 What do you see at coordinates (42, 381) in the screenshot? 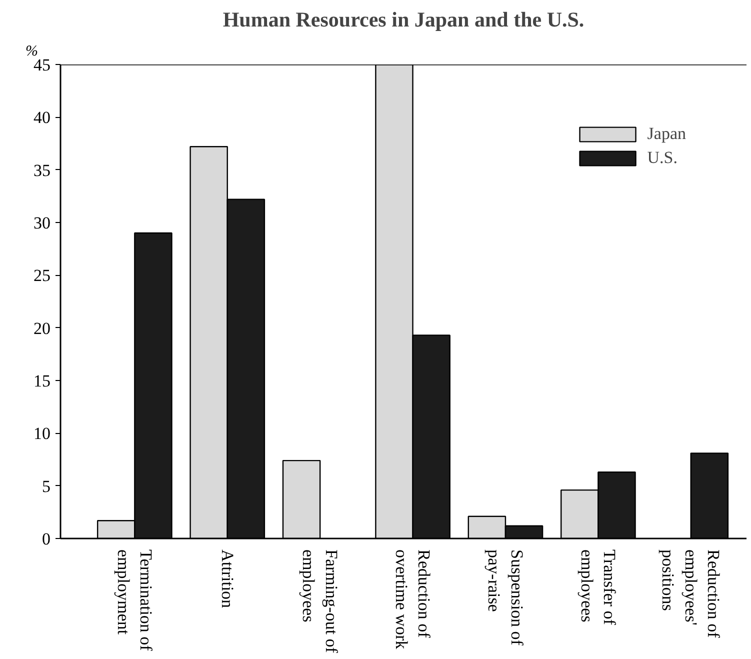
I see `y-tick-label: 15` at bounding box center [42, 381].